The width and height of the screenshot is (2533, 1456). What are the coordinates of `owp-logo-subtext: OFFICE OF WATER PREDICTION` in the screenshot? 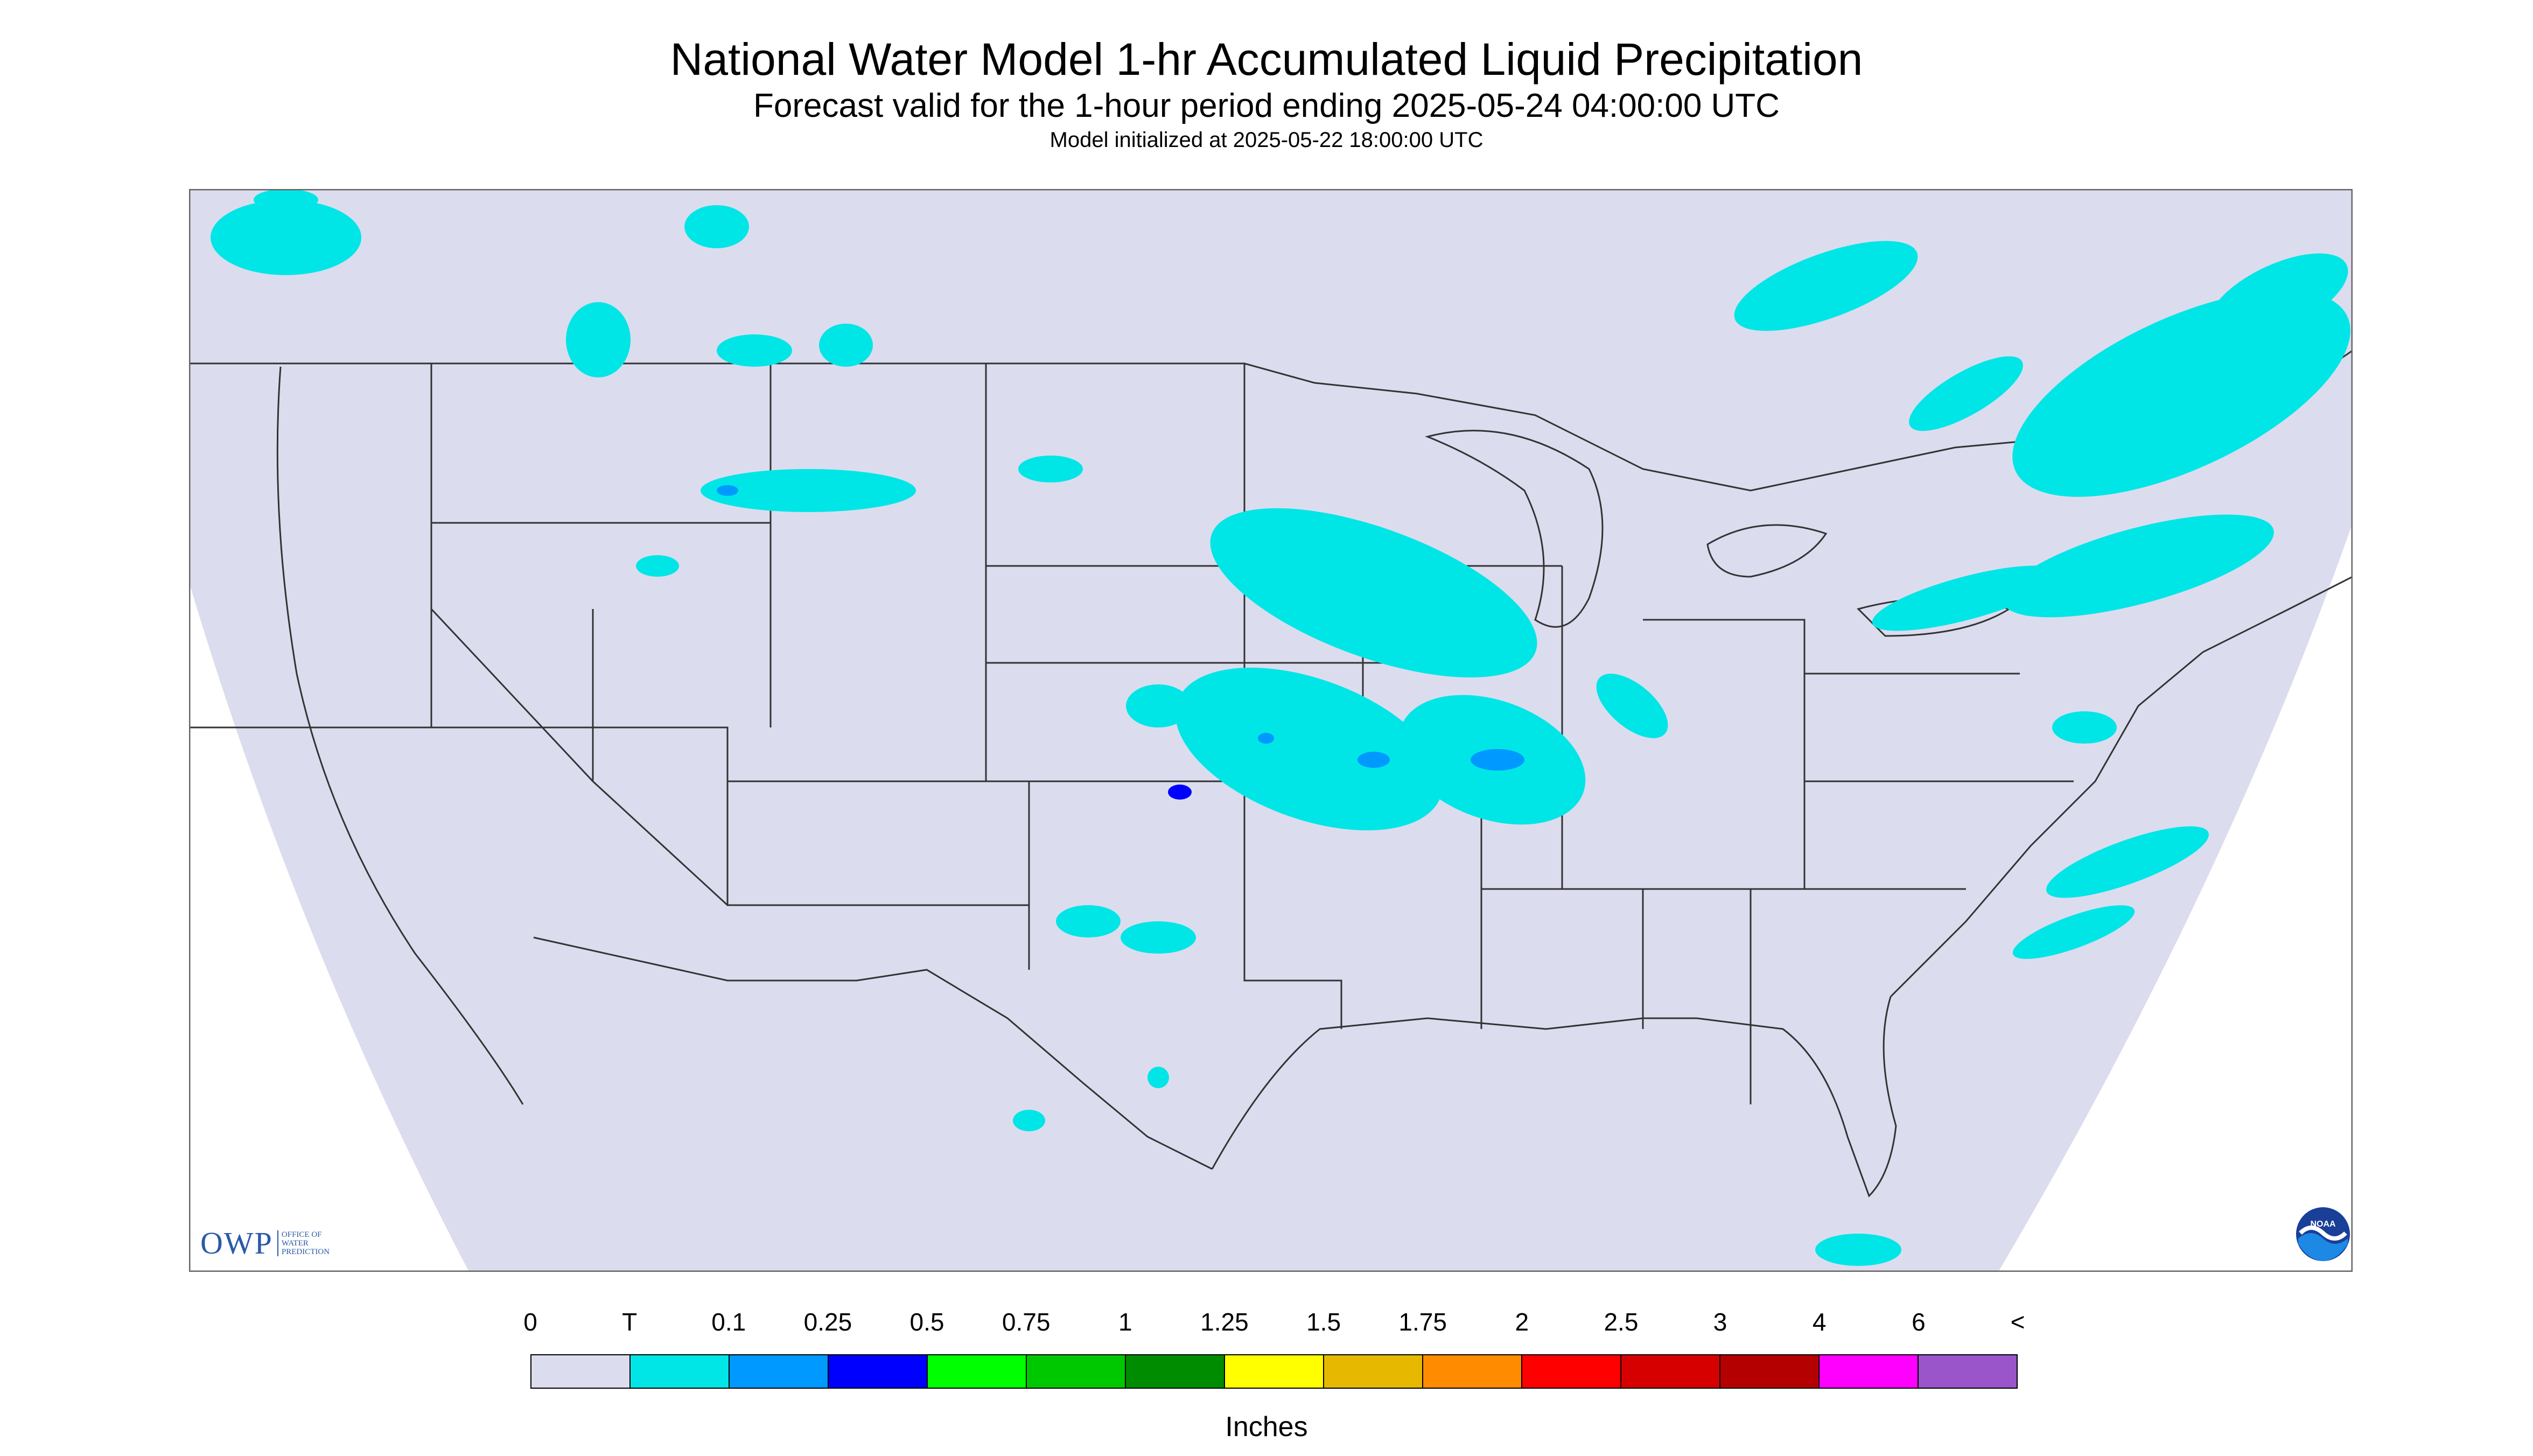 It's located at (303, 1243).